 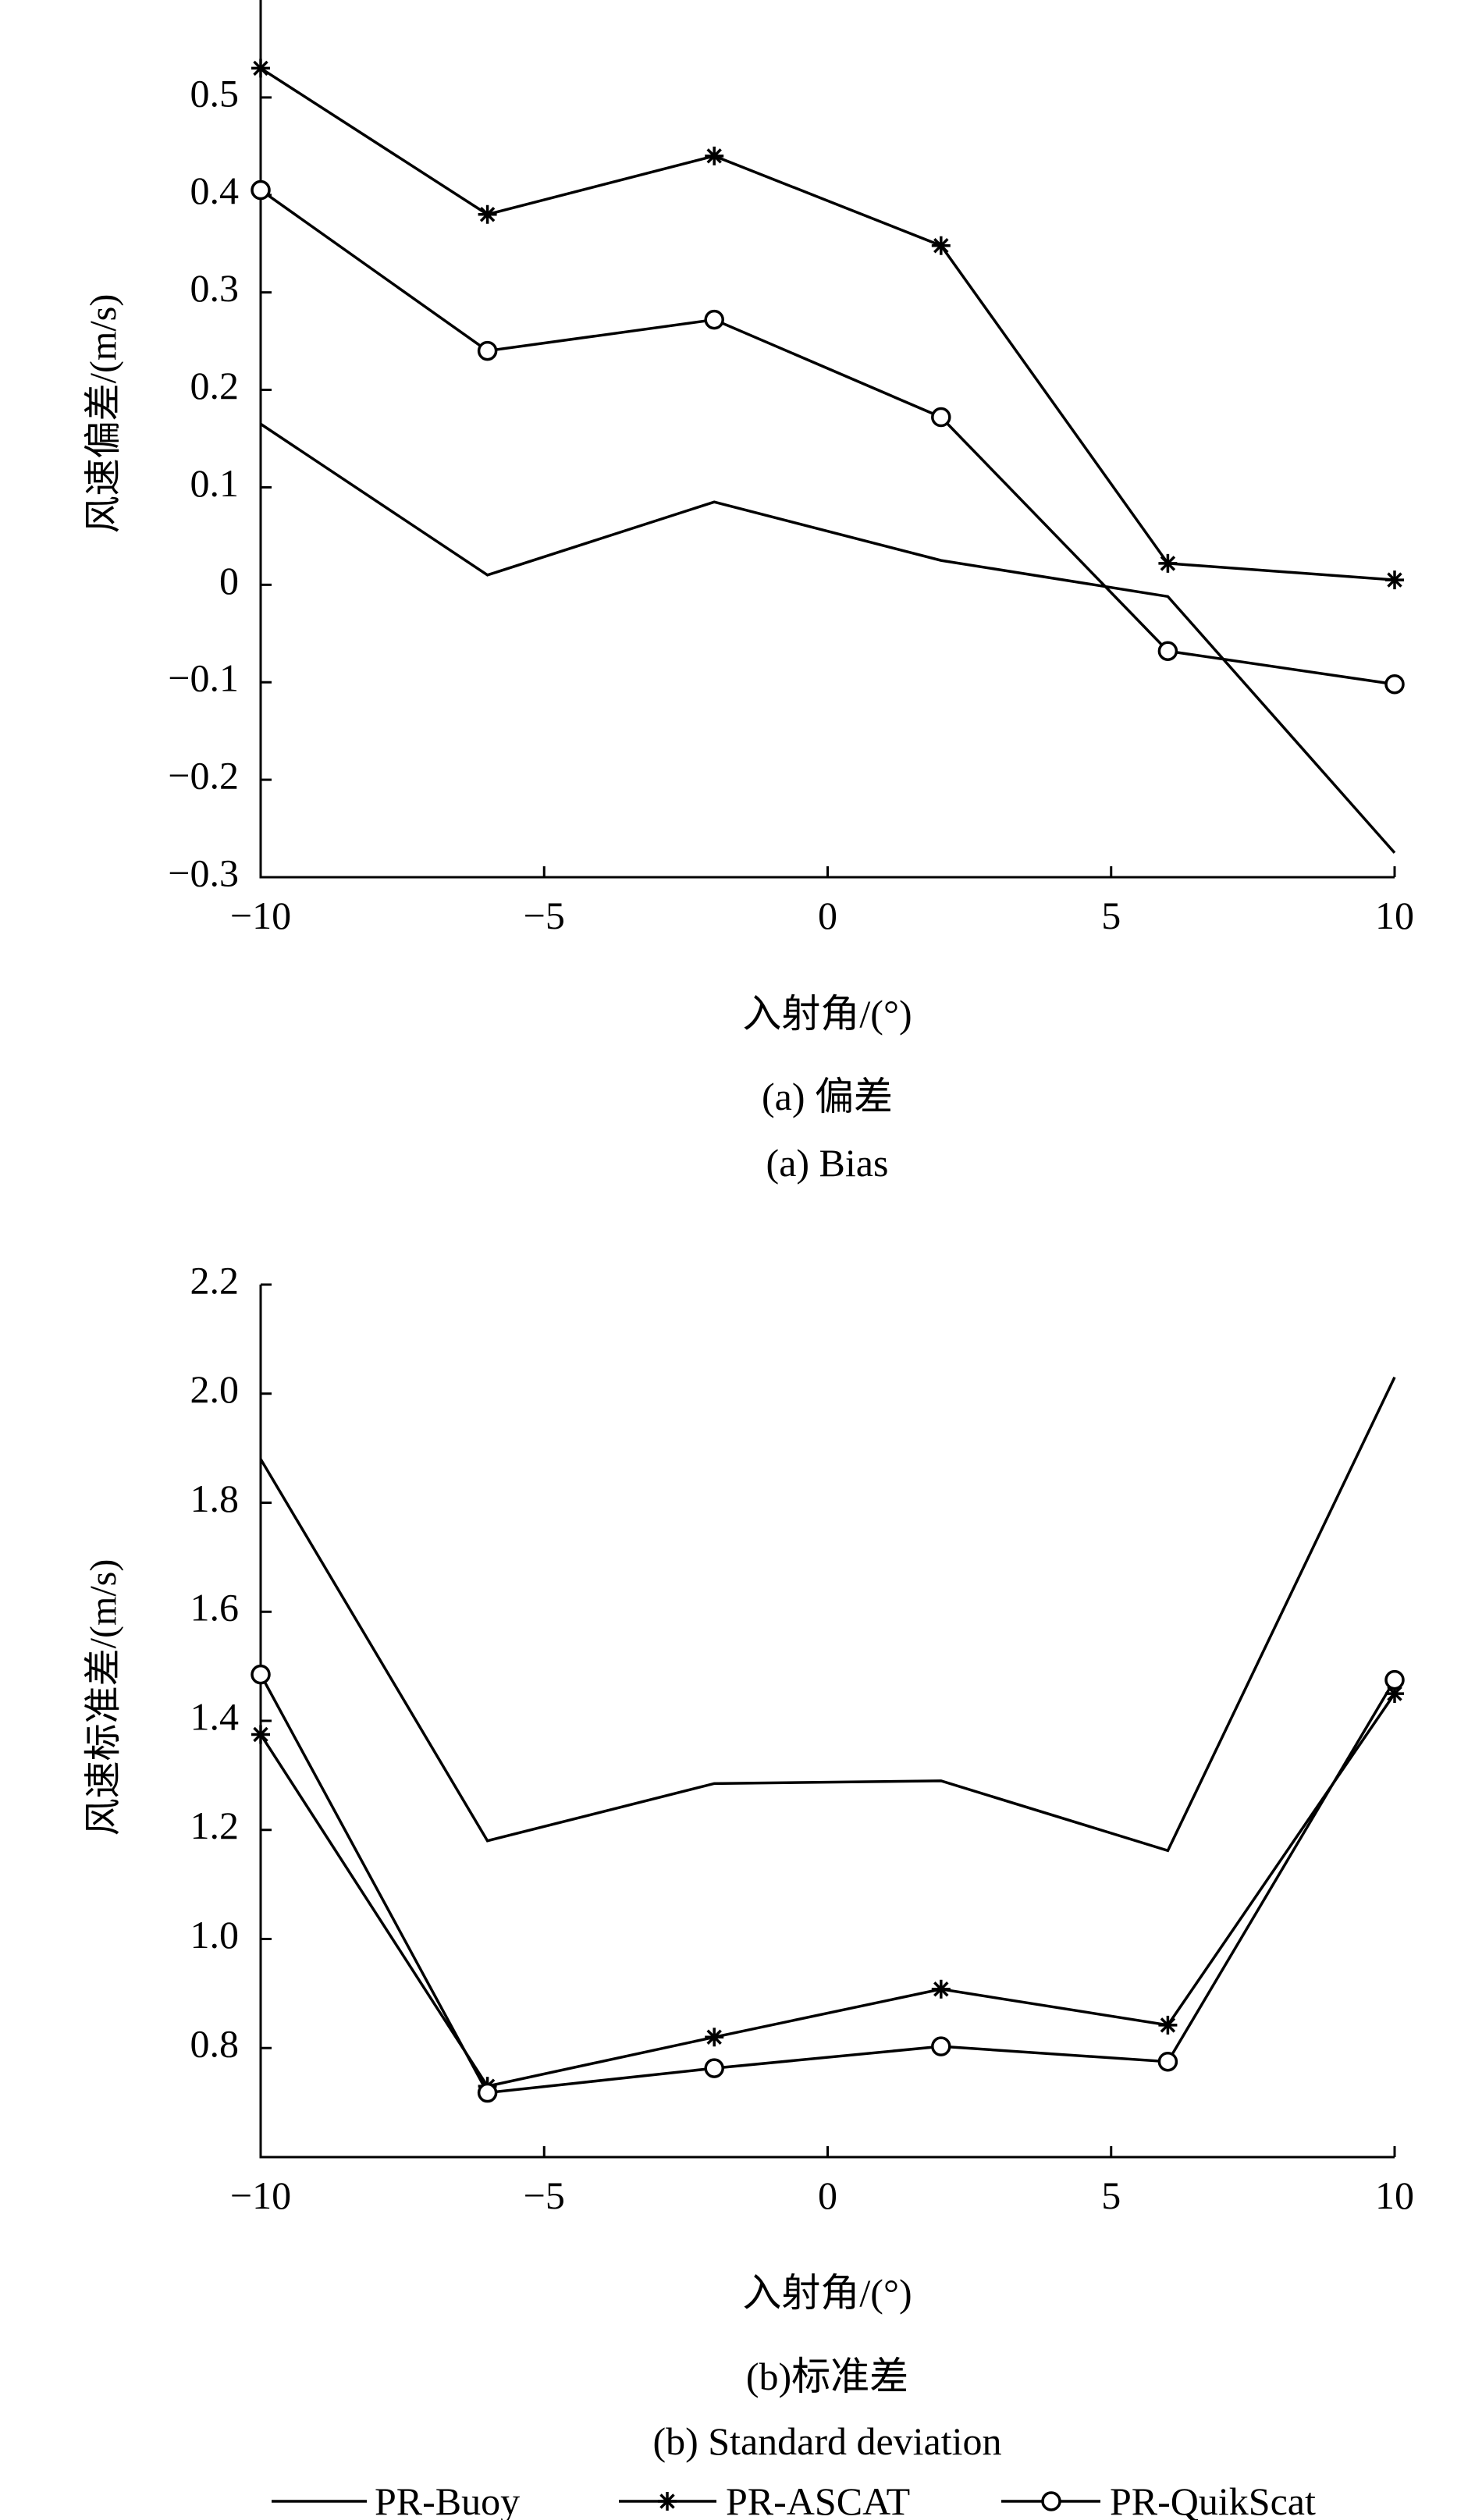 I want to click on legend-item-pr-buoy: PR-Buoy, so click(x=396, y=2500).